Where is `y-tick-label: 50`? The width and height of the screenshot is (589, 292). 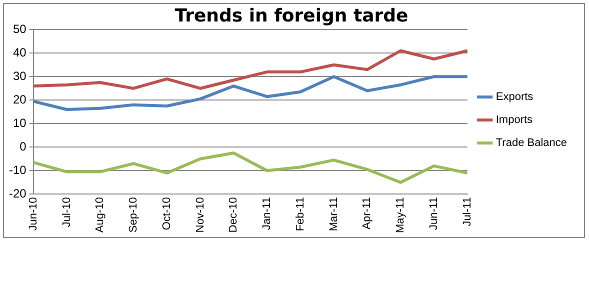
y-tick-label: 50 is located at coordinates (19, 29).